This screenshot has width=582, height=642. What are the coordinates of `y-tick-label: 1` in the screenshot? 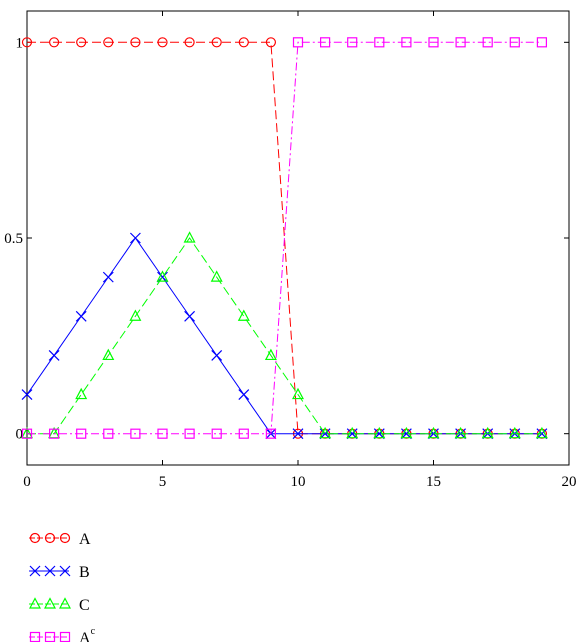 It's located at (20, 43).